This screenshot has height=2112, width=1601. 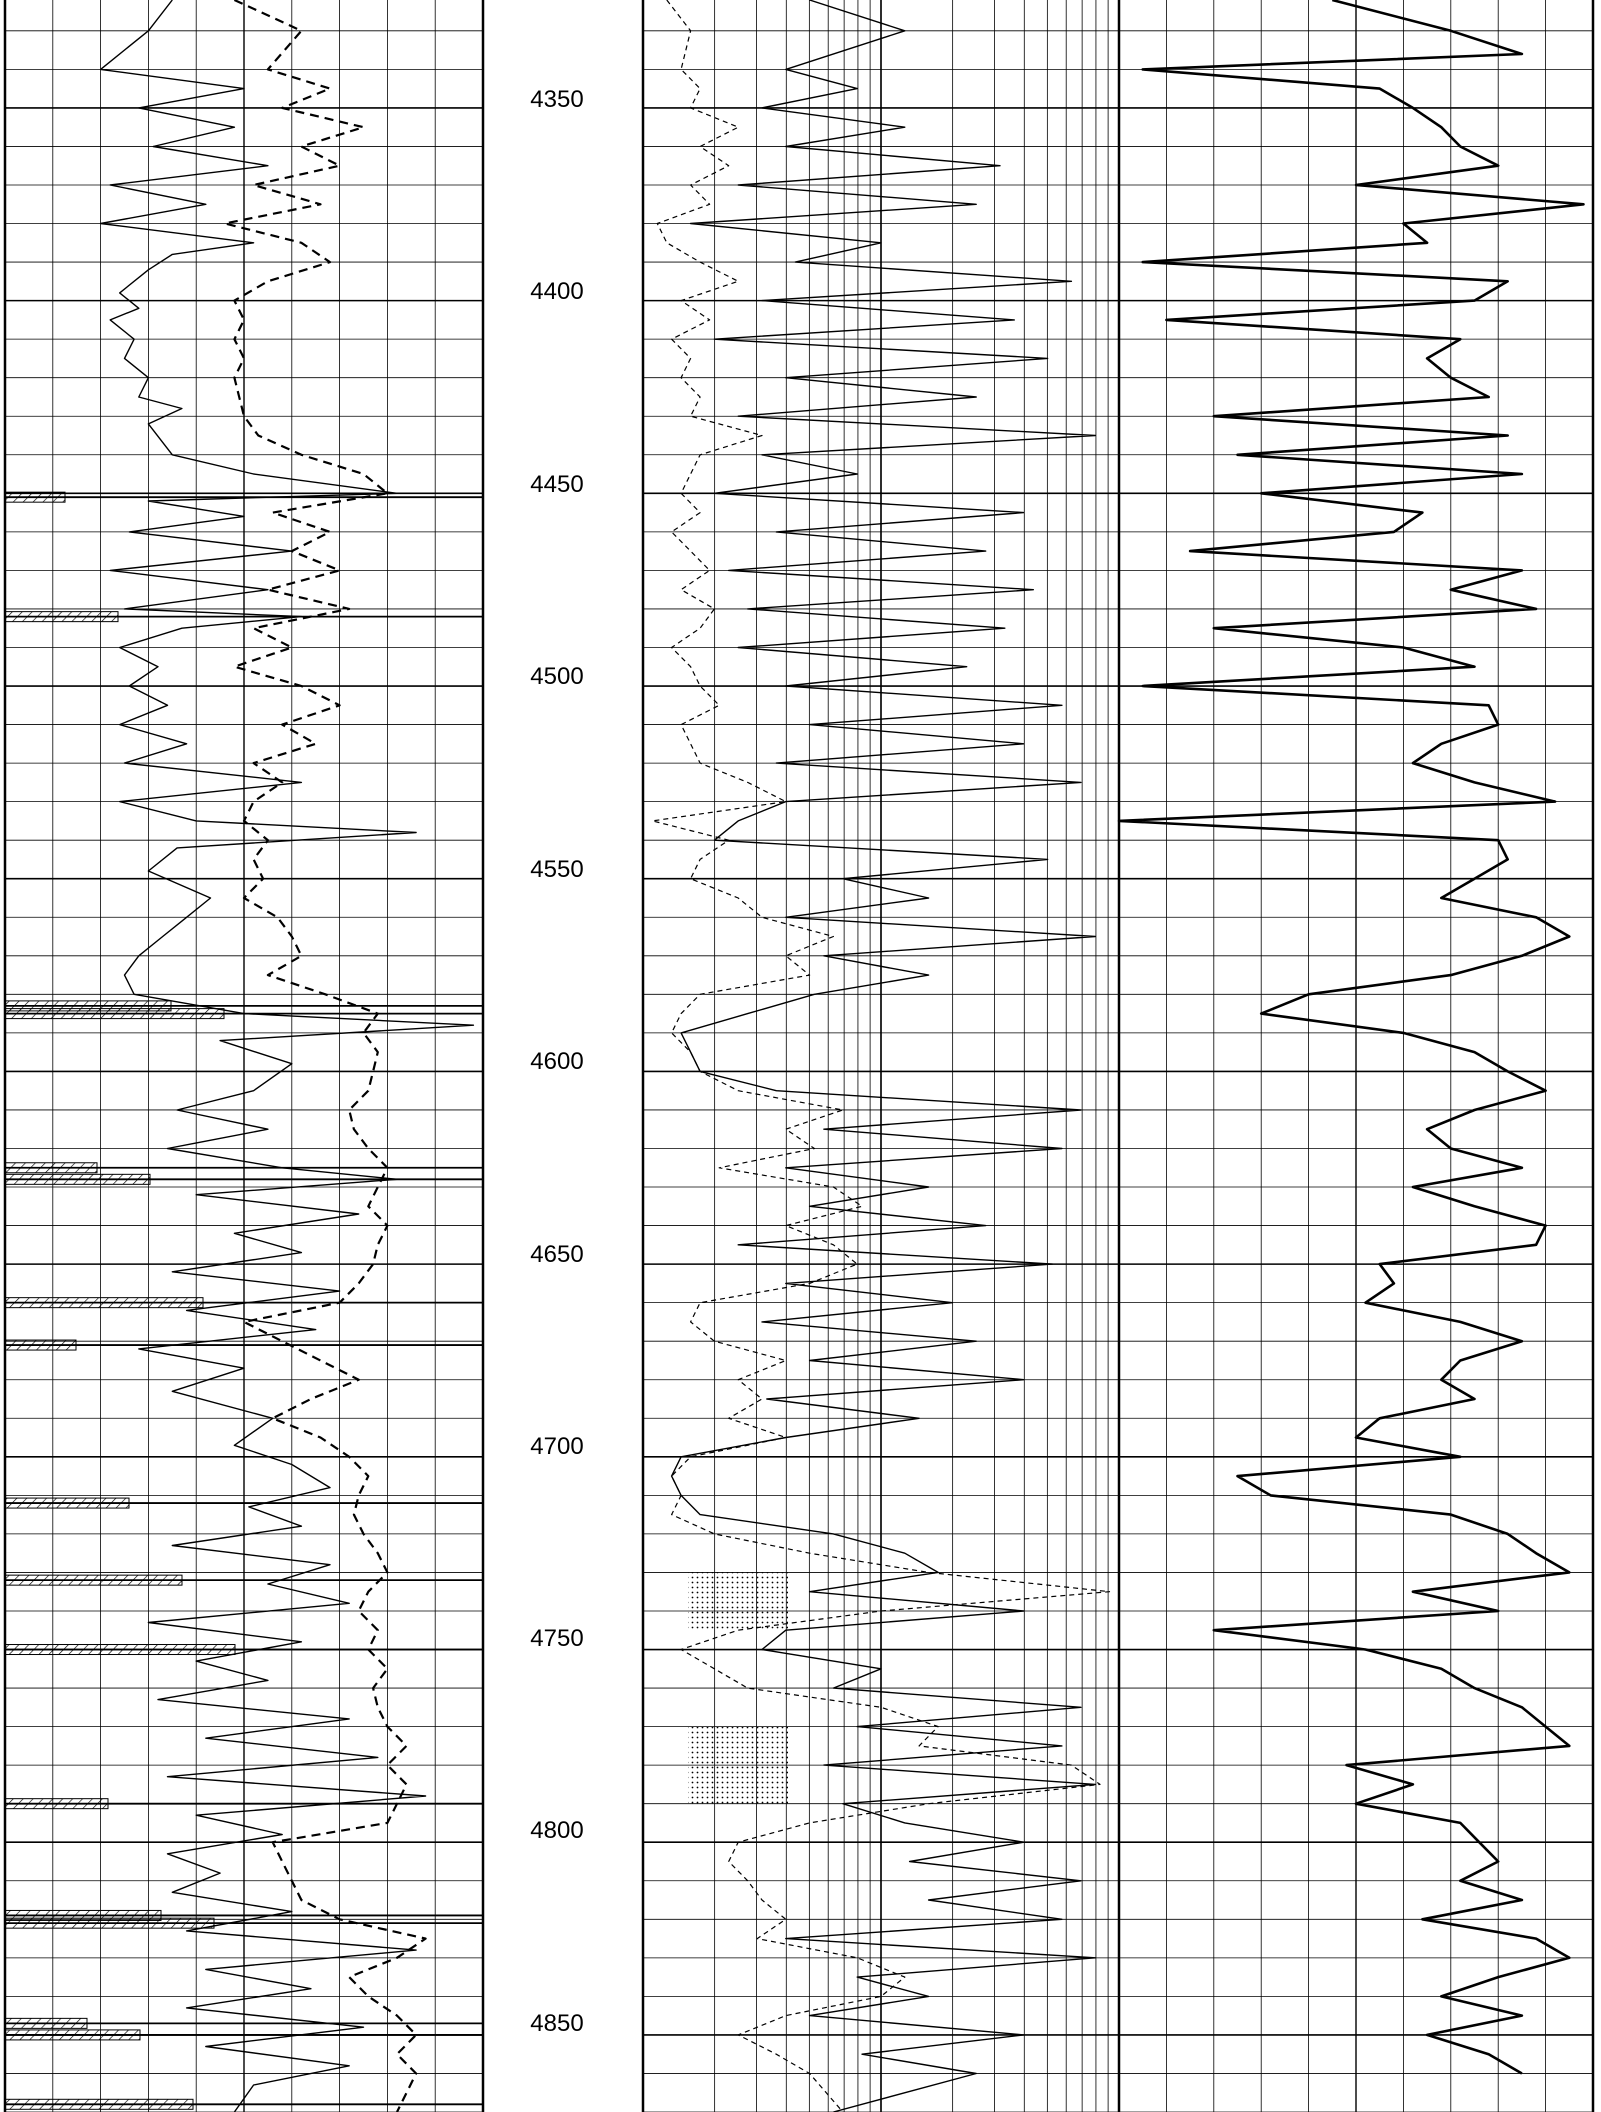 I want to click on depth-label-4700: 4700, so click(x=556, y=1446).